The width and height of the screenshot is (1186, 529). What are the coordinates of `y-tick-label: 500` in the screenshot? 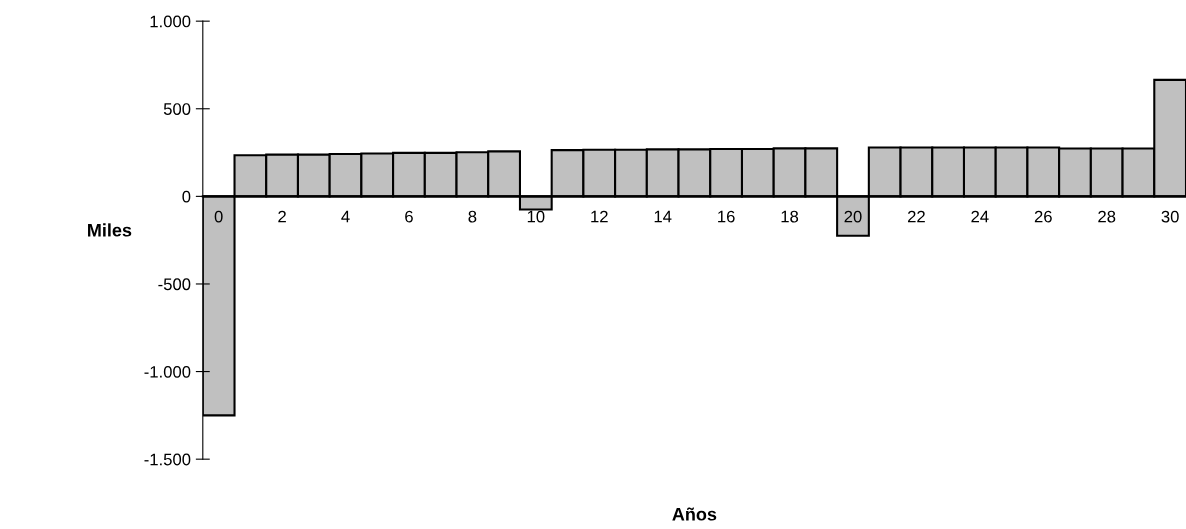 It's located at (177, 109).